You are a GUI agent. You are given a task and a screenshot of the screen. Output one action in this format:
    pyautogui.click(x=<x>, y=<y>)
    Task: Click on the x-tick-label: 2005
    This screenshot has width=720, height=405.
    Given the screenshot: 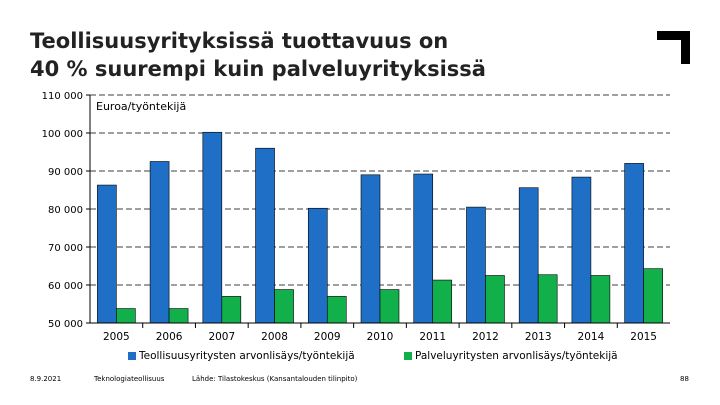 What is the action you would take?
    pyautogui.click(x=116, y=337)
    